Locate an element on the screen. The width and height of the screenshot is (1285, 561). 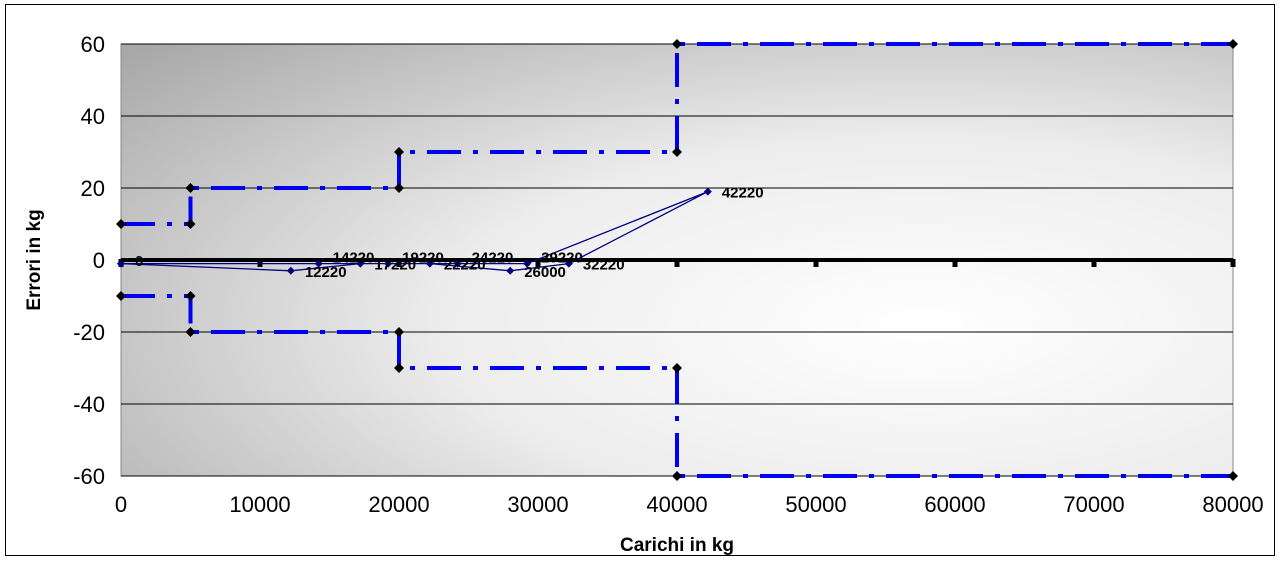
data-label-1: 14220 is located at coordinates (354, 257).